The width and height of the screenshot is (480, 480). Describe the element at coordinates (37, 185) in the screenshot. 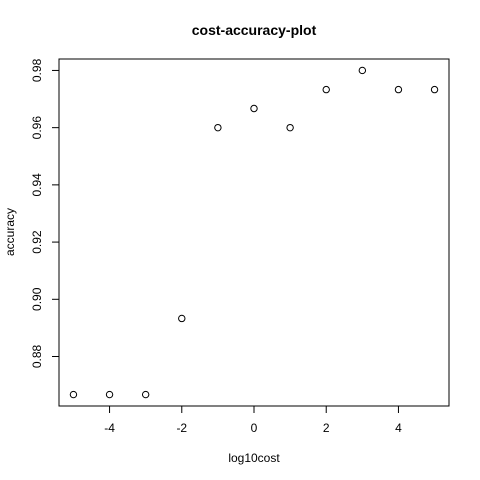

I see `y-tick-label: 0.94` at that location.